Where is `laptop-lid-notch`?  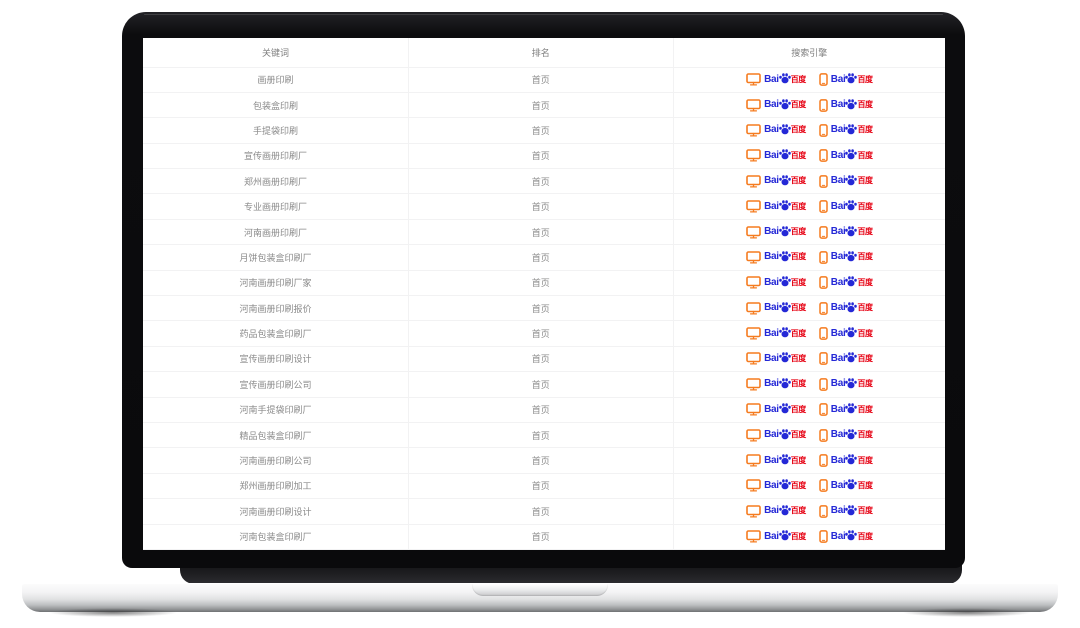 laptop-lid-notch is located at coordinates (540, 590).